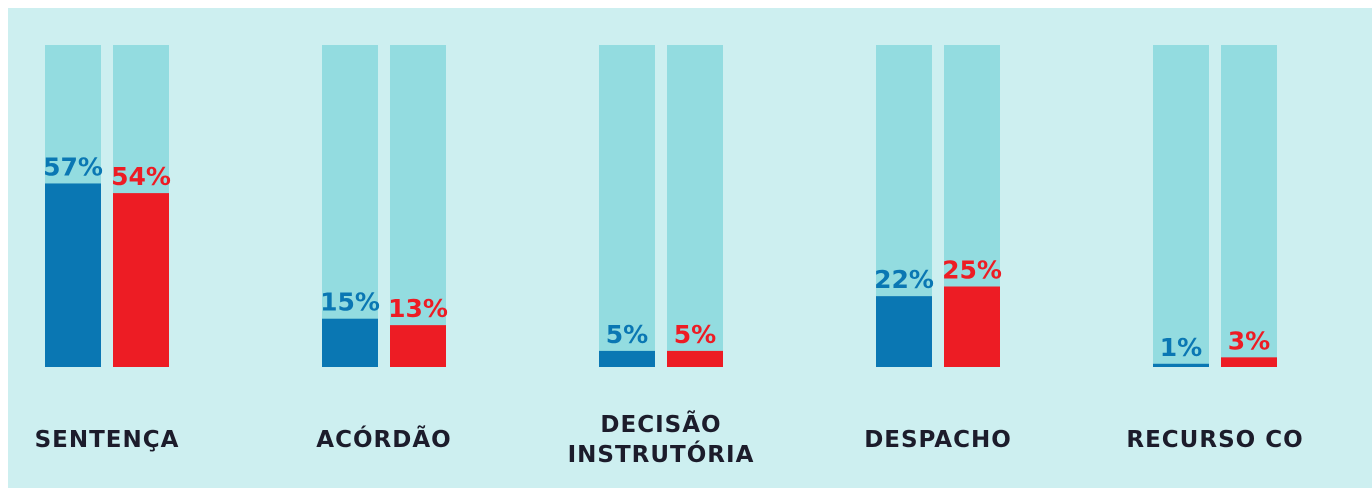  What do you see at coordinates (1181, 347) in the screenshot?
I see `value-label: 1%` at bounding box center [1181, 347].